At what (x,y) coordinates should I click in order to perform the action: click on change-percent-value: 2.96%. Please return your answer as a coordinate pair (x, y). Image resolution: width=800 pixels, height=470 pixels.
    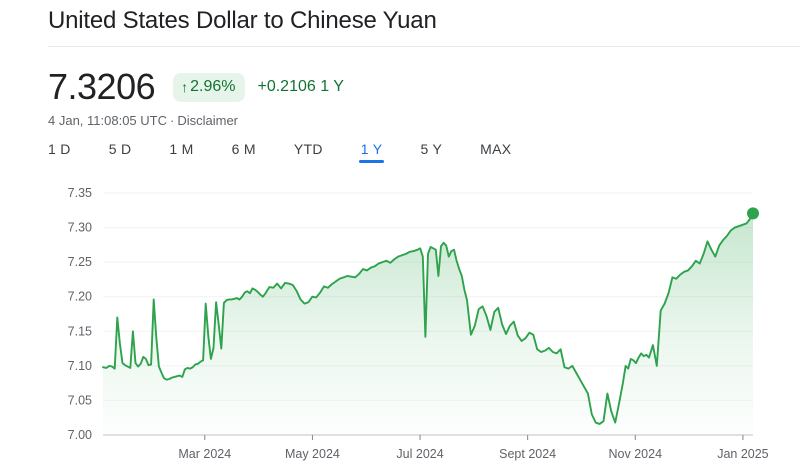
    Looking at the image, I should click on (213, 86).